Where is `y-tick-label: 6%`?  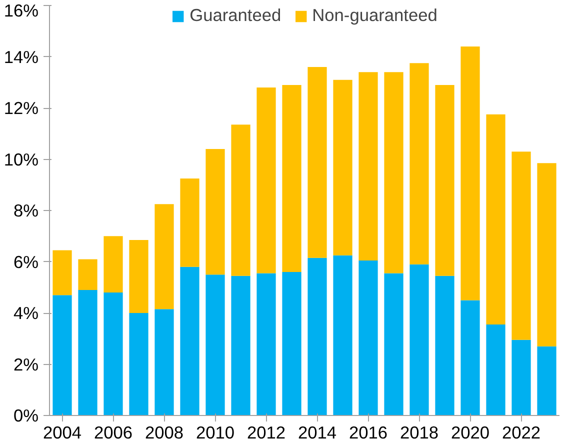
y-tick-label: 6% is located at coordinates (25, 262).